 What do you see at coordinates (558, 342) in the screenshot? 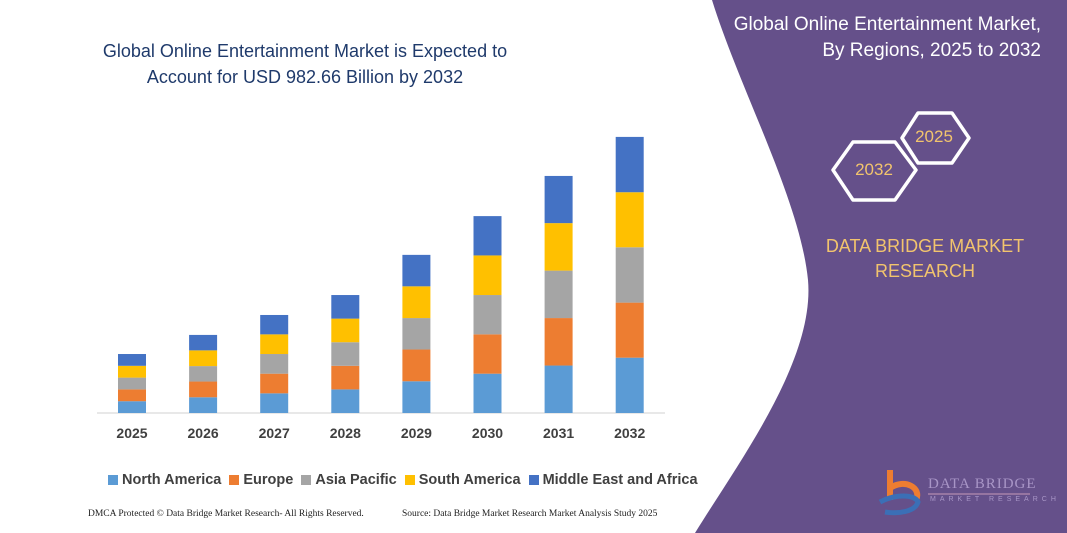
I see `bar-2031-europe` at bounding box center [558, 342].